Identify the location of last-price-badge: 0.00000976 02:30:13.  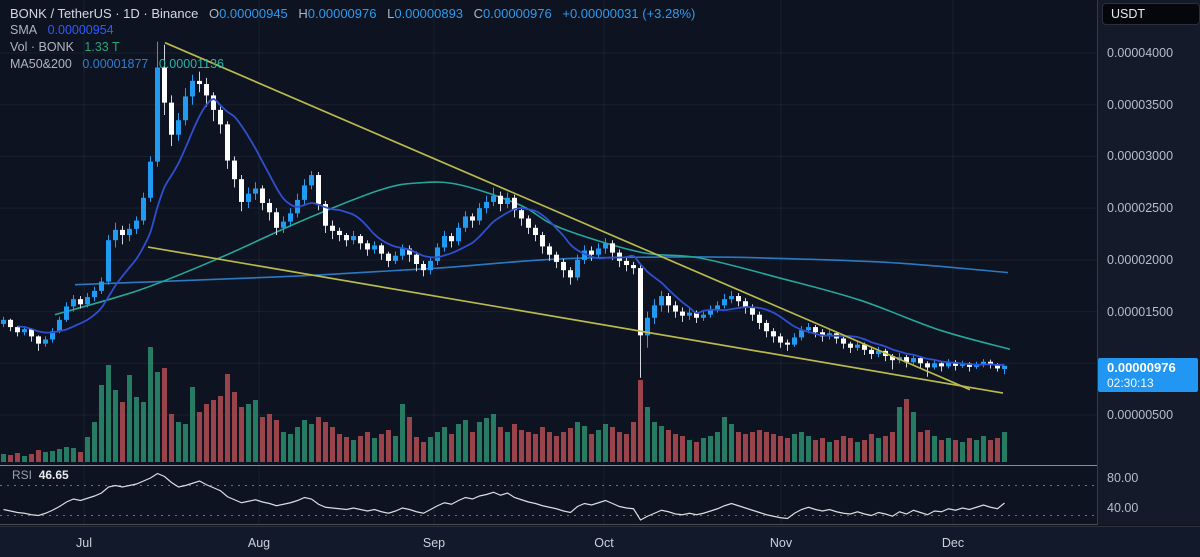
(1148, 374).